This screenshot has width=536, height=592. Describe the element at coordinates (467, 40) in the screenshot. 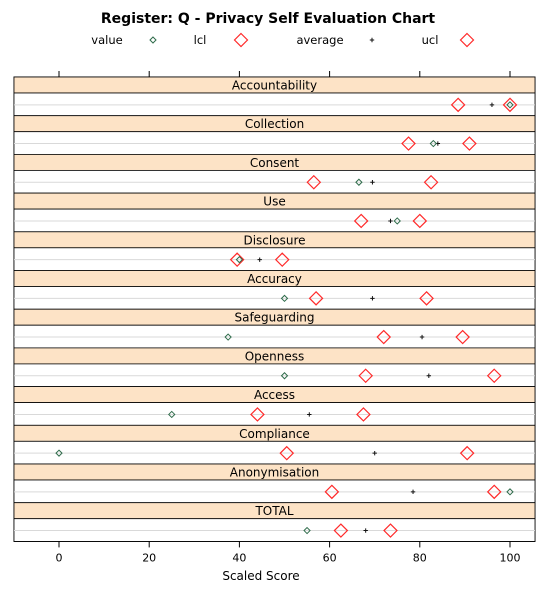

I see `legend-marker-ucl` at that location.